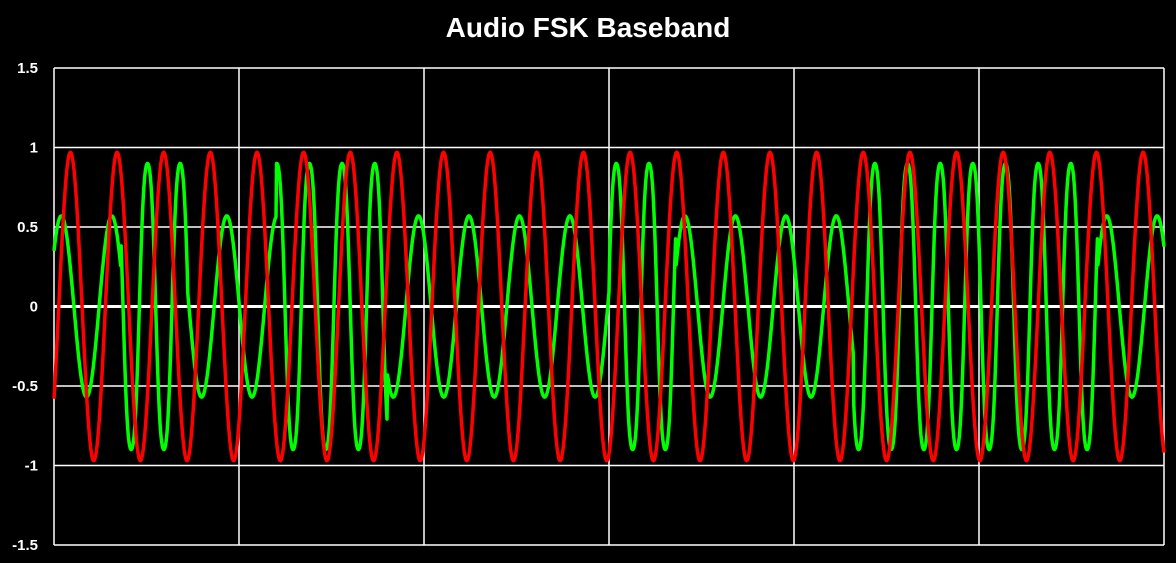 Image resolution: width=1176 pixels, height=563 pixels. What do you see at coordinates (34, 148) in the screenshot?
I see `y-tick-label: 1` at bounding box center [34, 148].